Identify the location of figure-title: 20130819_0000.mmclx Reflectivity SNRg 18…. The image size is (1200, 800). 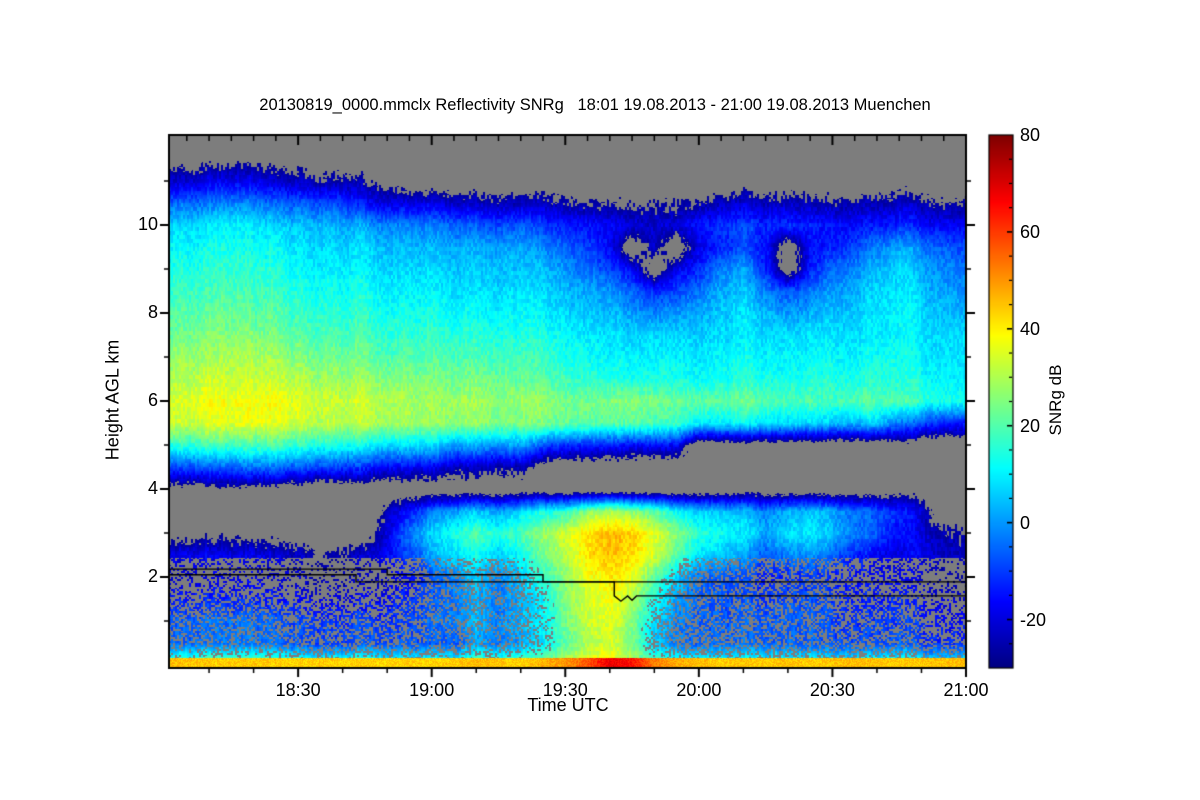
(595, 105).